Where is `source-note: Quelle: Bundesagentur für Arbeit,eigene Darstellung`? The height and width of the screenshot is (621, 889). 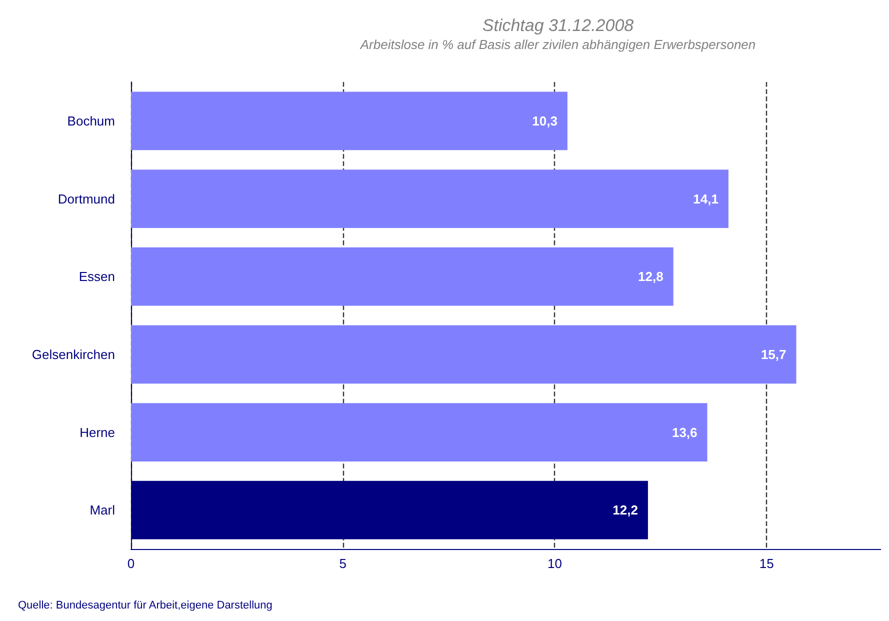
source-note: Quelle: Bundesagentur für Arbeit,eigene Darstellung is located at coordinates (145, 606).